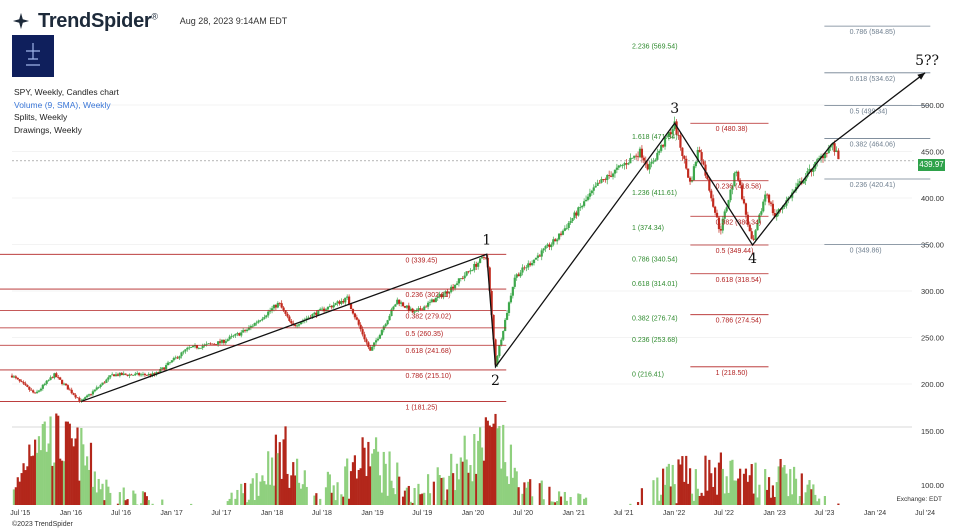 This screenshot has height=532, width=960. Describe the element at coordinates (732, 373) in the screenshot. I see `fib-level-label: 1 (218.50)` at that location.